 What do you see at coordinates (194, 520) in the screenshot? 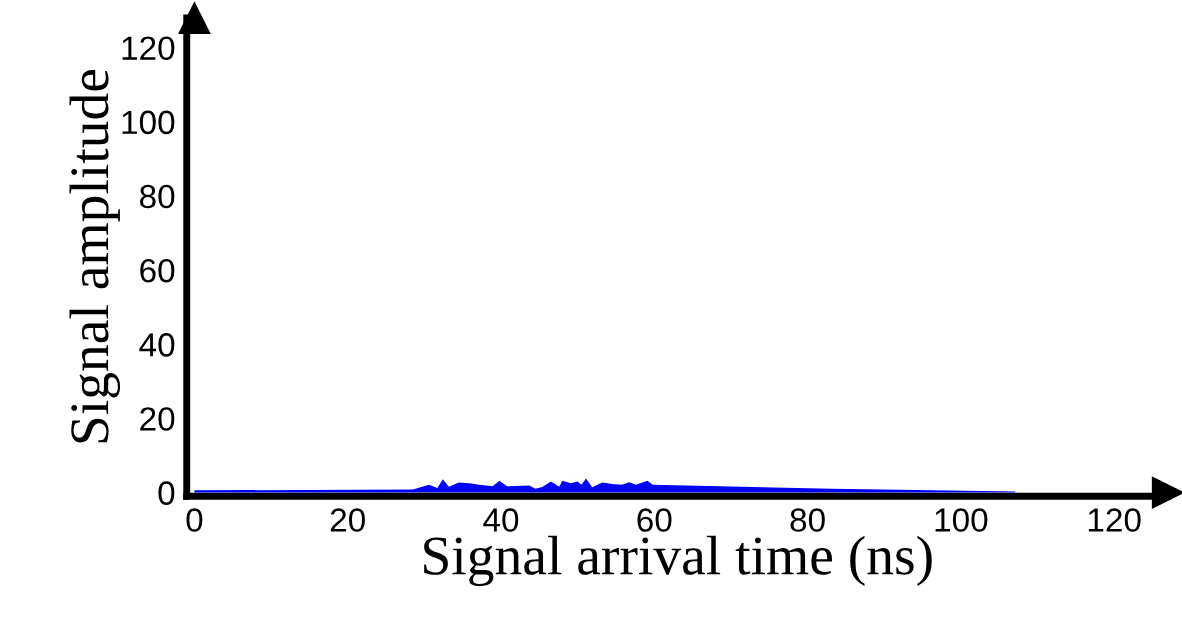
I see `x-tick-label: 0` at bounding box center [194, 520].